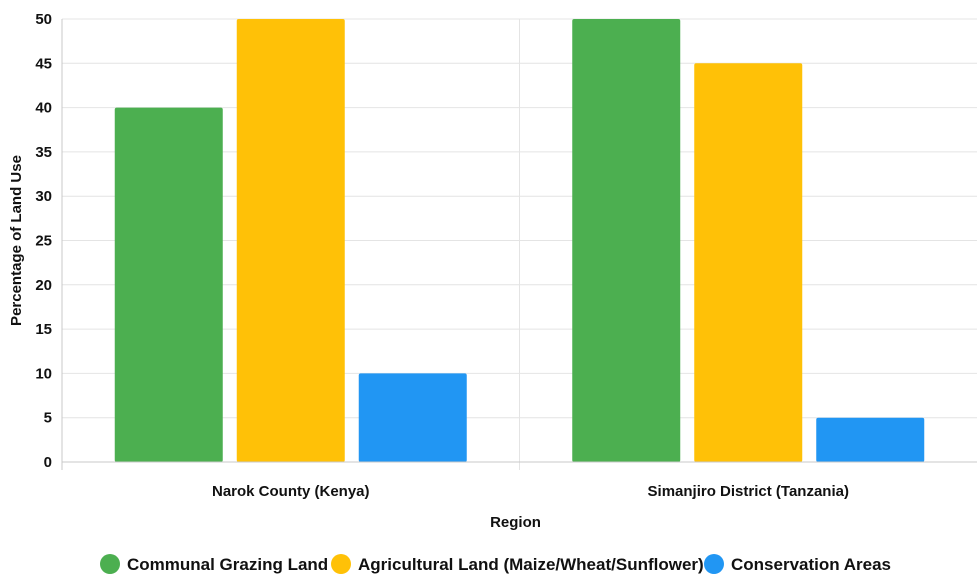 This screenshot has width=977, height=579. I want to click on legend-item: Communal Grazing Land, so click(214, 564).